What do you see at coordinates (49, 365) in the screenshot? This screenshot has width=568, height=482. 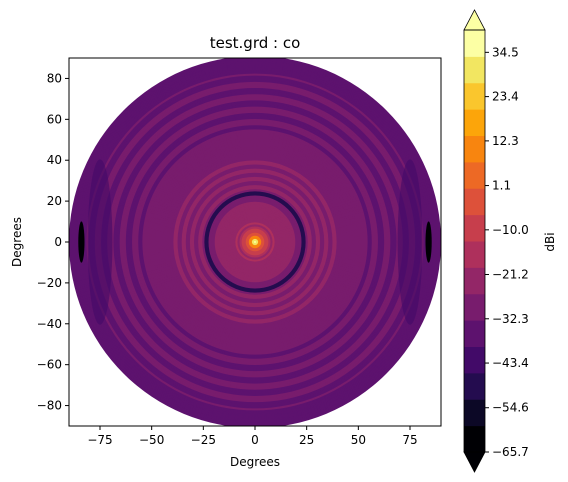 I see `y-tick-label: −60` at bounding box center [49, 365].